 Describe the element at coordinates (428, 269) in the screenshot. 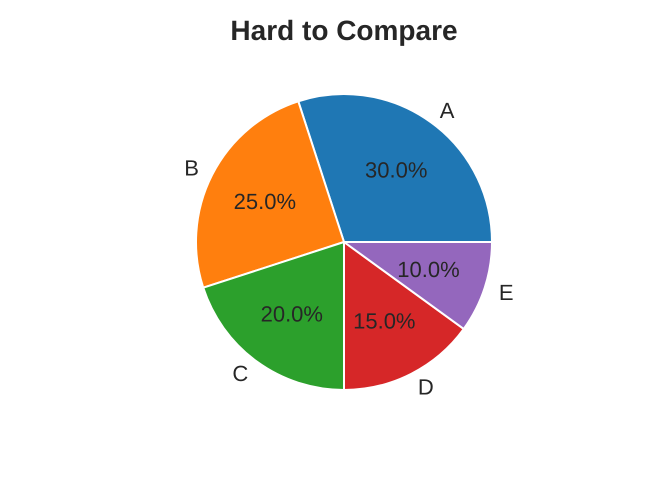

I see `data-label: 10.0%` at that location.